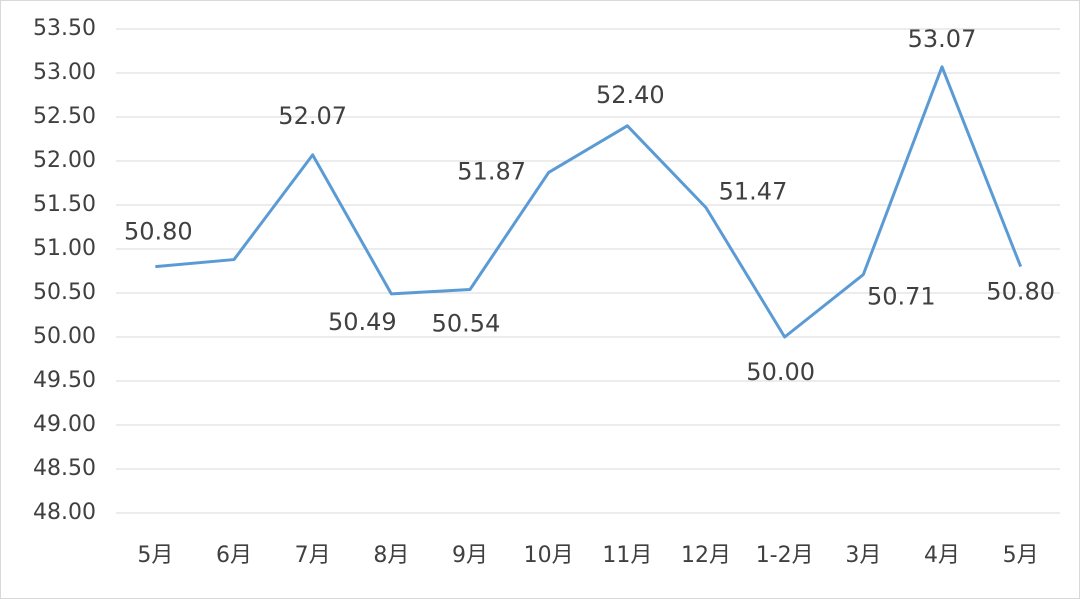  Describe the element at coordinates (64, 336) in the screenshot. I see `y-tick-label: 50.00` at that location.